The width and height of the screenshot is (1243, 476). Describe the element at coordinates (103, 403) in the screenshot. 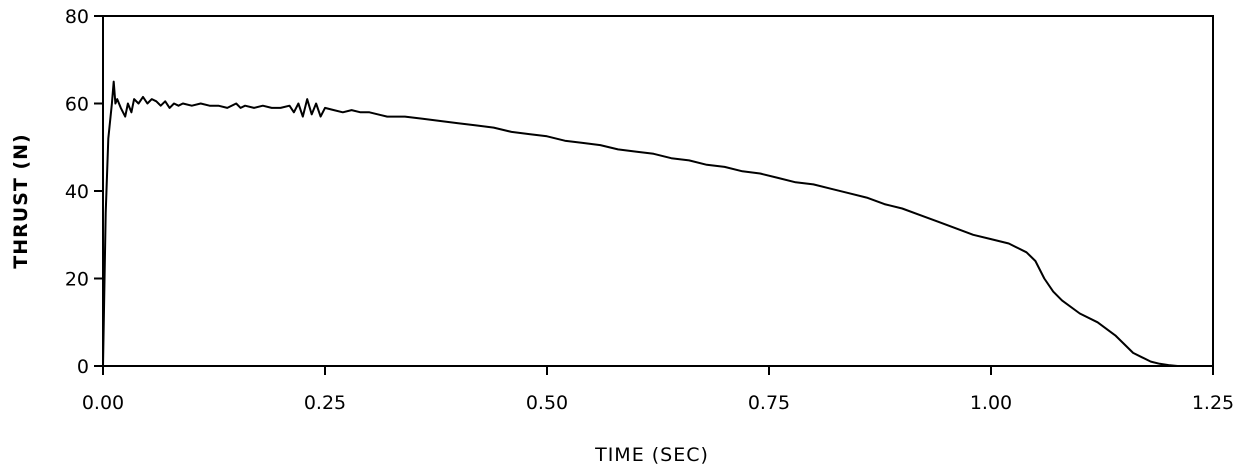

I see `x-tick-label: 0.00` at that location.